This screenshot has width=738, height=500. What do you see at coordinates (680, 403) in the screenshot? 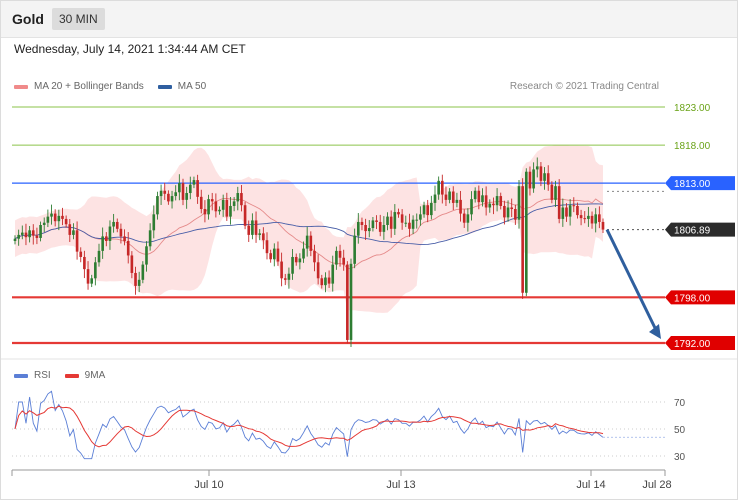
I see `rsi-level-label: 70` at bounding box center [680, 403].